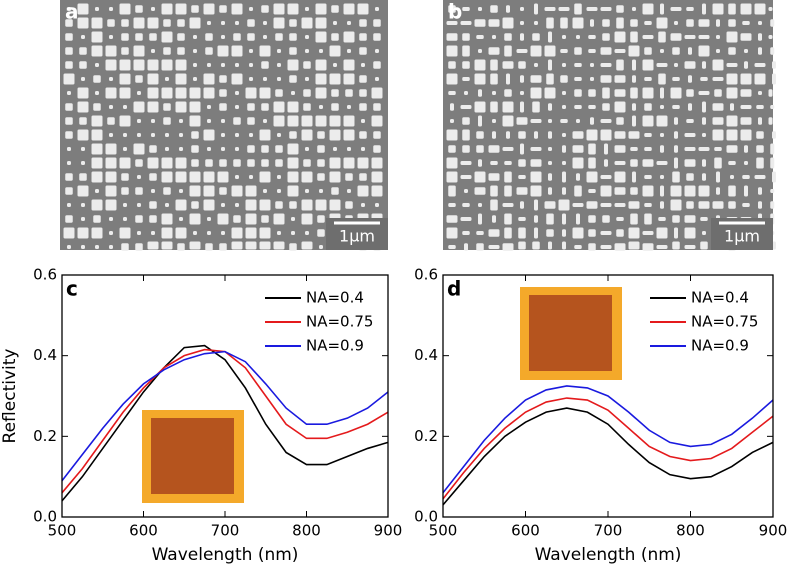 The image size is (787, 570). Describe the element at coordinates (225, 423) in the screenshot. I see `data-line` at that location.